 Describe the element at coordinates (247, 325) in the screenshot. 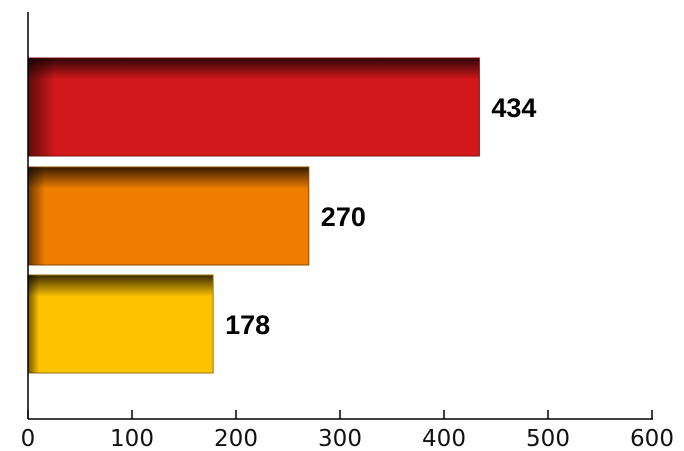

I see `value-label-3: 178` at that location.